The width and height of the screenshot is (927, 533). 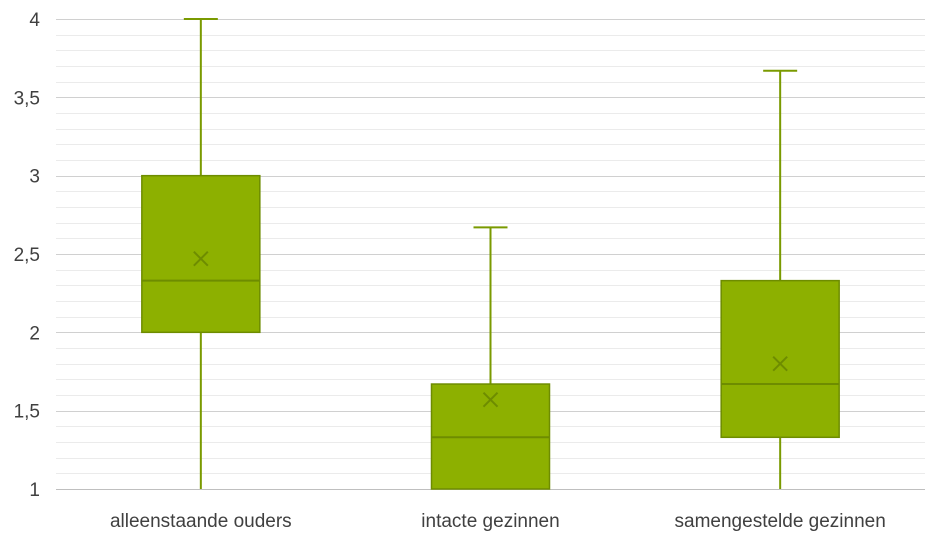 I want to click on y-tick-label: 1,5, so click(x=27, y=412).